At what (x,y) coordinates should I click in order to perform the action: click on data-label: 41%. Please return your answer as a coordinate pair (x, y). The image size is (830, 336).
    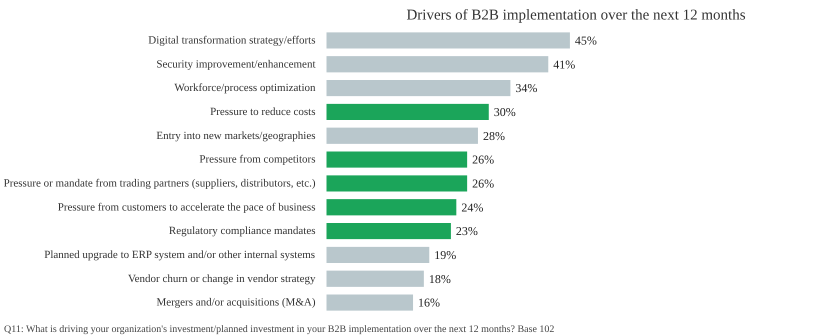
    Looking at the image, I should click on (564, 64).